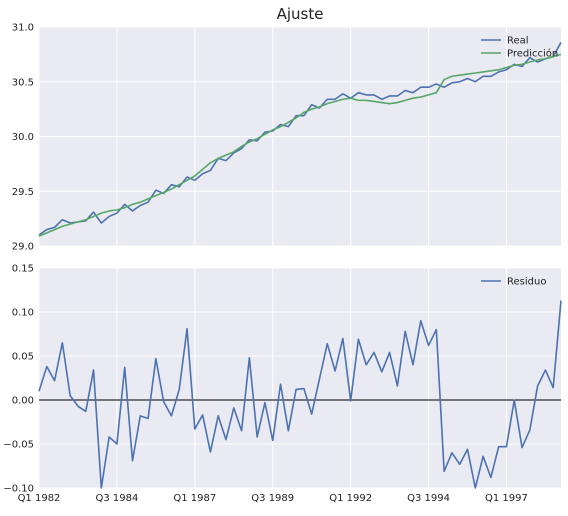 The width and height of the screenshot is (568, 516). I want to click on legend-label: Real, so click(518, 41).